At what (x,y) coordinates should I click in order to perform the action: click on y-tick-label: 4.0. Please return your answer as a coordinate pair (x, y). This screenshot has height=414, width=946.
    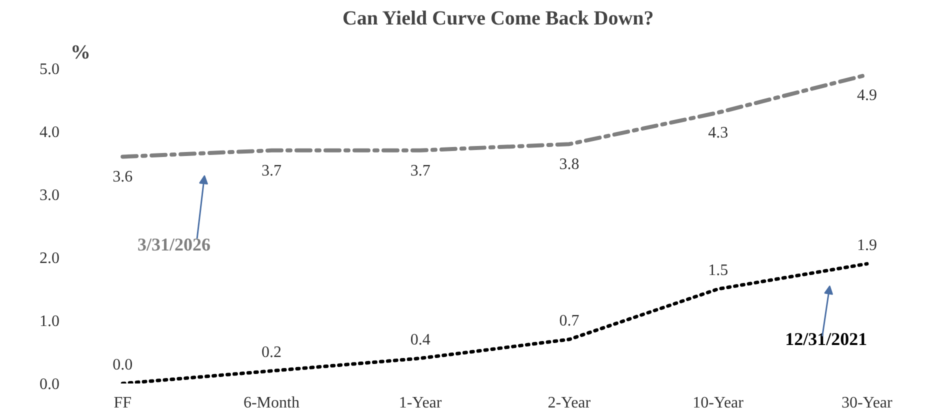
    Looking at the image, I should click on (50, 132).